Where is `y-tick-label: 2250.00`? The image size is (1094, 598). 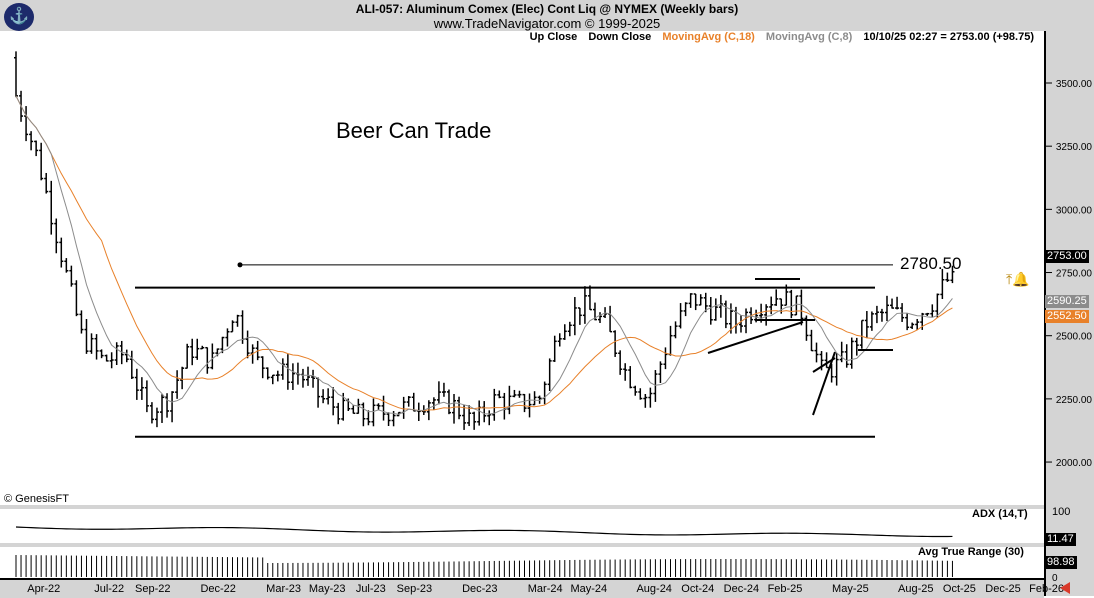
y-tick-label: 2250.00 is located at coordinates (1074, 400).